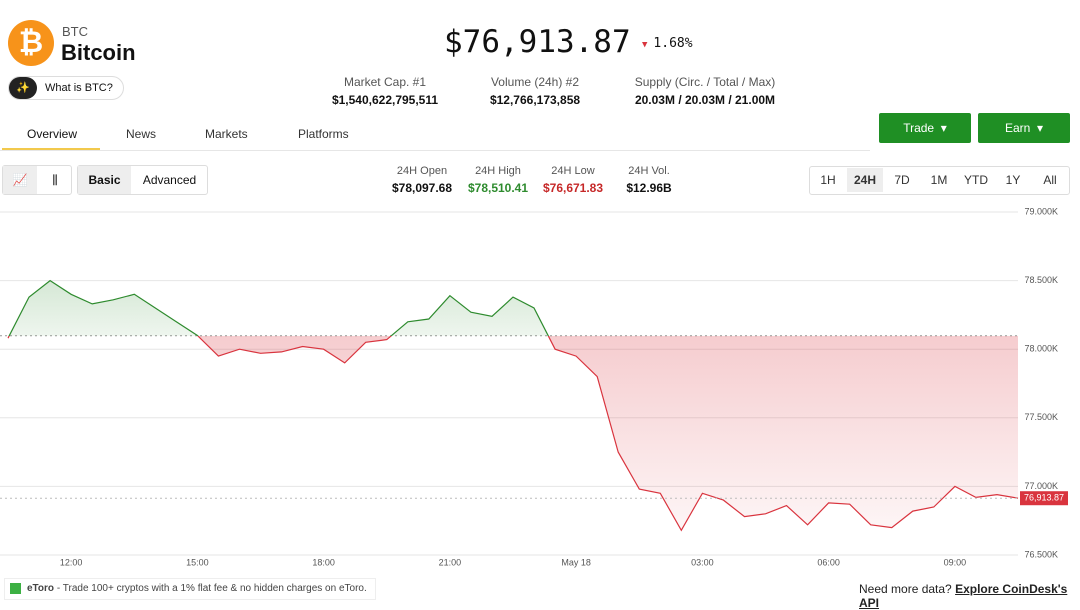 The image size is (1080, 610). Describe the element at coordinates (1041, 280) in the screenshot. I see `y-tick-label: 78.500K` at that location.